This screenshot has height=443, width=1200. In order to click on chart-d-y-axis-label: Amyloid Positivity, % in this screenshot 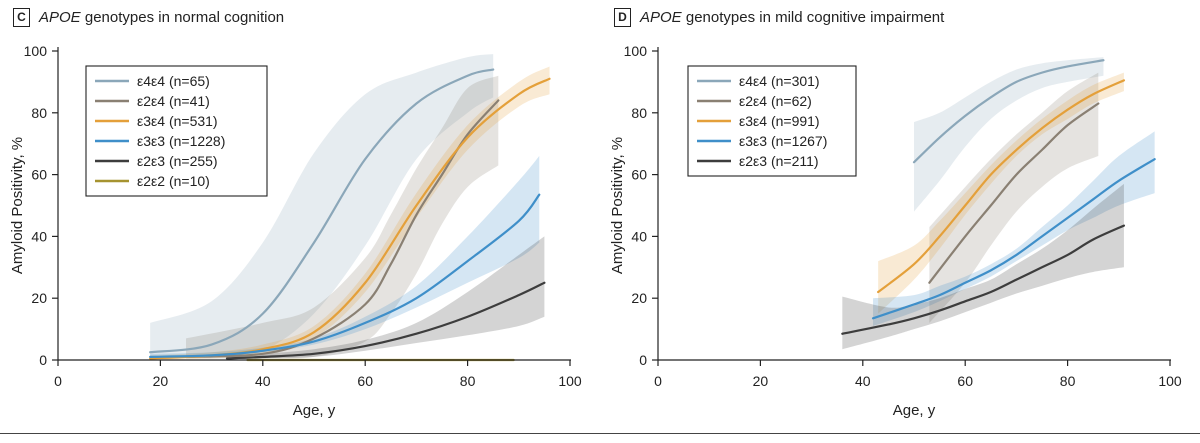, I will do `click(617, 205)`.